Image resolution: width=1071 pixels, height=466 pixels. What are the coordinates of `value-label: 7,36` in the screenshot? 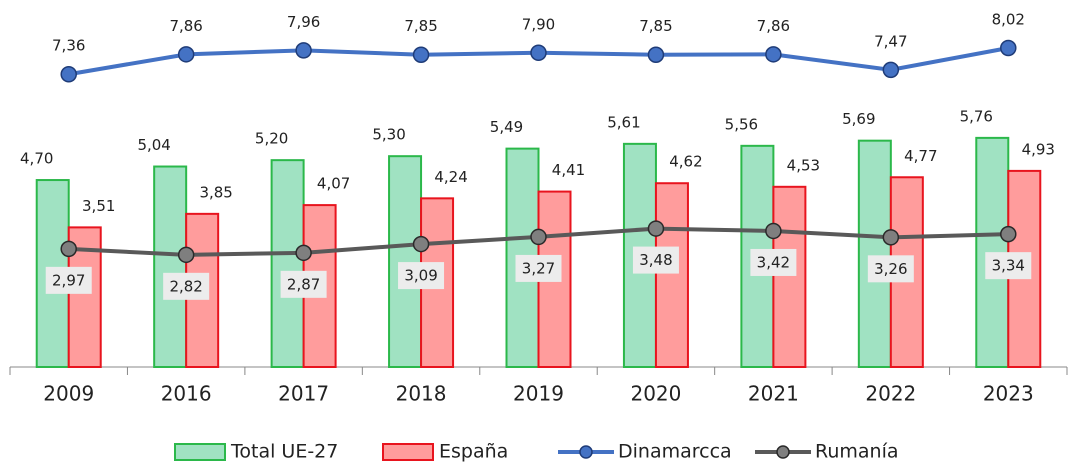 It's located at (68, 46).